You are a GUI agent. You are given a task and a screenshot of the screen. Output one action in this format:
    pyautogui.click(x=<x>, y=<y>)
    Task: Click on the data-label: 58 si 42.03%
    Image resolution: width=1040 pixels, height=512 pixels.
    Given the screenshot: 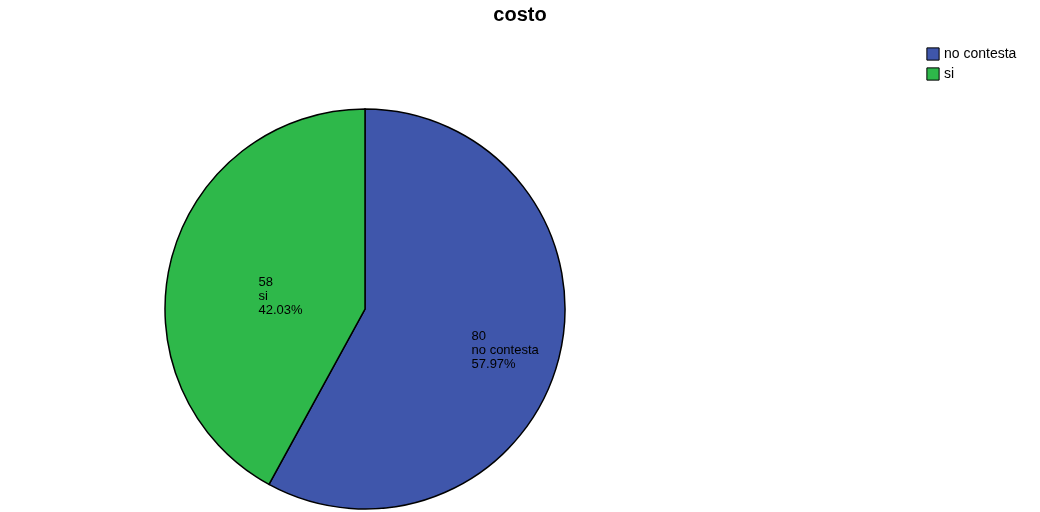 What is the action you would take?
    pyautogui.click(x=280, y=295)
    